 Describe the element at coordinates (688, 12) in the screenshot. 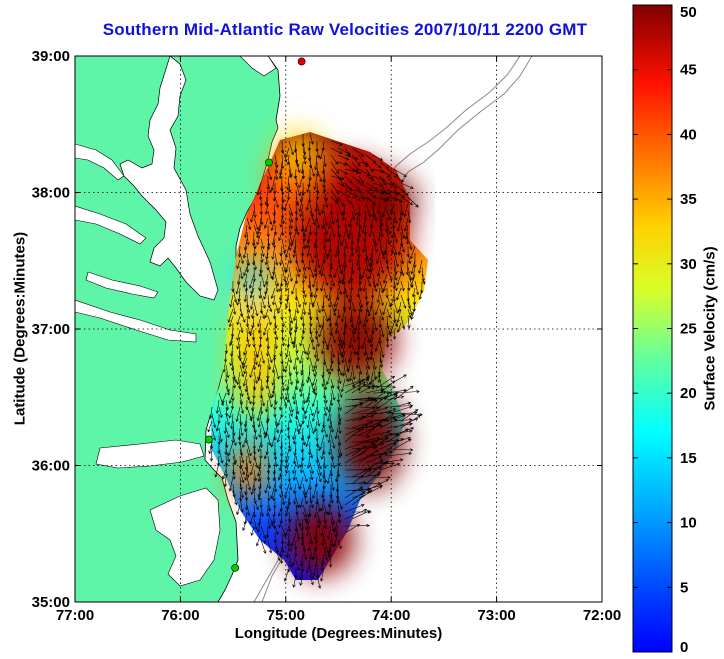

I see `colorbar-tick-label: 50` at that location.